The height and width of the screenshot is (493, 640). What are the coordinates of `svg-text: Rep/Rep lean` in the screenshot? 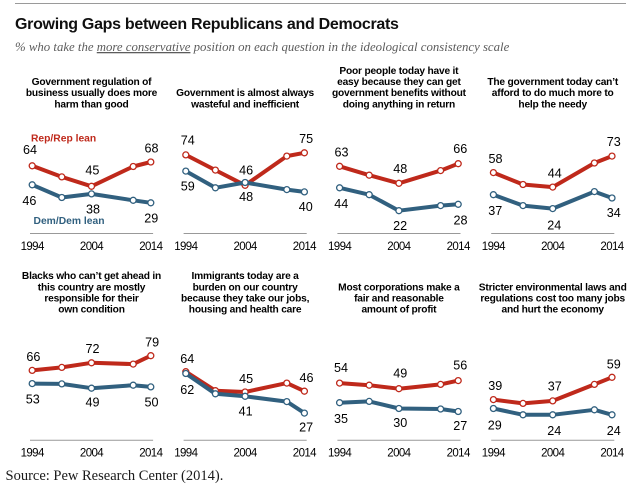 It's located at (63, 139).